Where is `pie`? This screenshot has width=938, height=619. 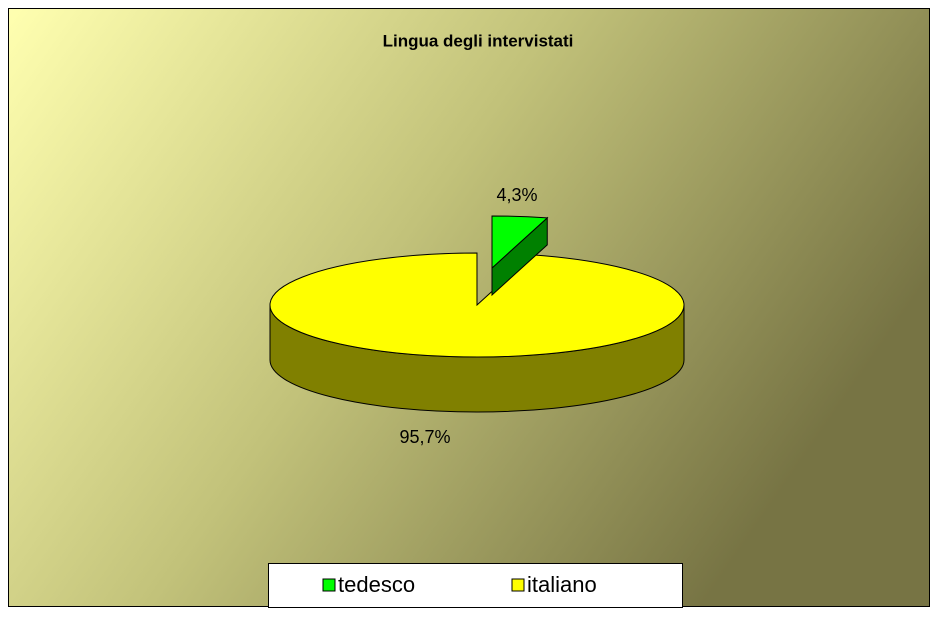 pie is located at coordinates (477, 314).